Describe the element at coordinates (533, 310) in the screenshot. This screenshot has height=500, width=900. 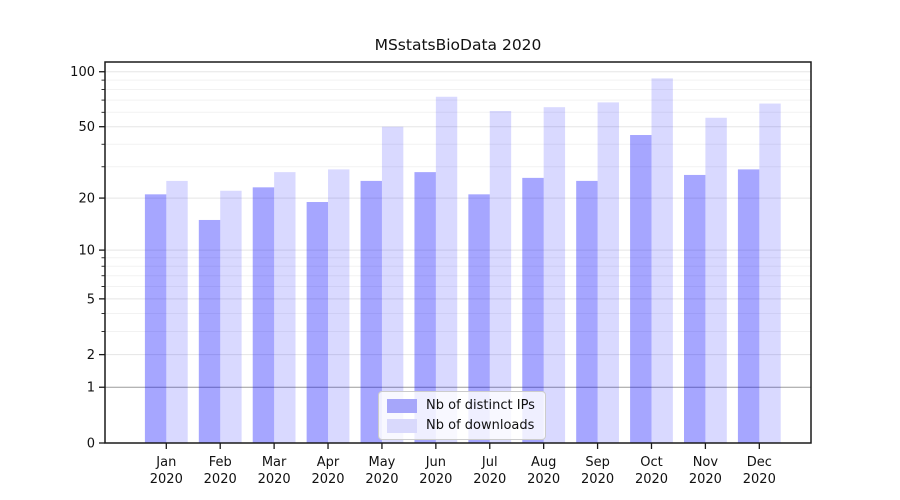
I see `bar-distinct-ips-aug` at that location.